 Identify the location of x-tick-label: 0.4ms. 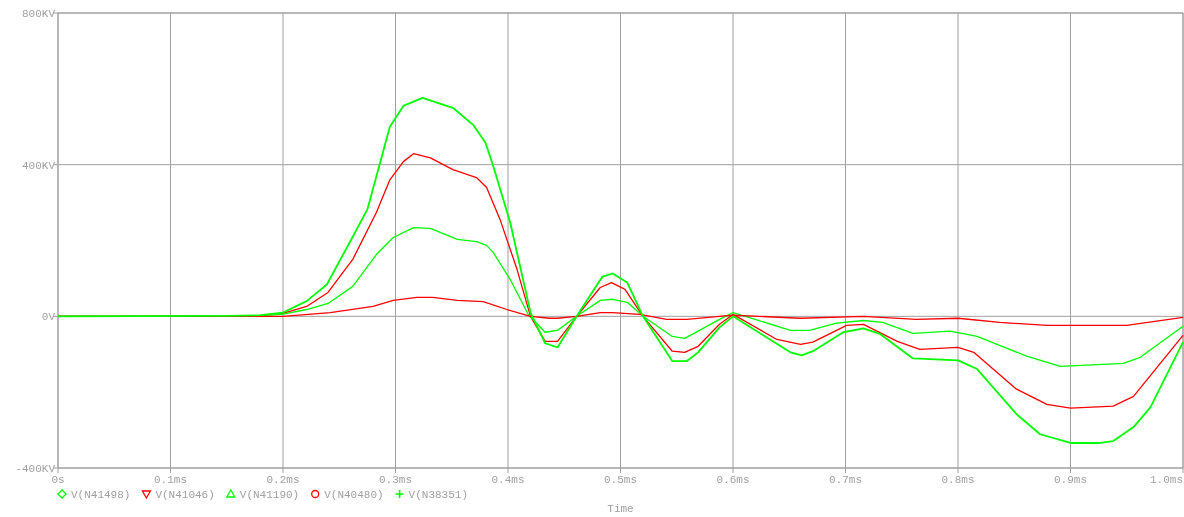
(508, 480).